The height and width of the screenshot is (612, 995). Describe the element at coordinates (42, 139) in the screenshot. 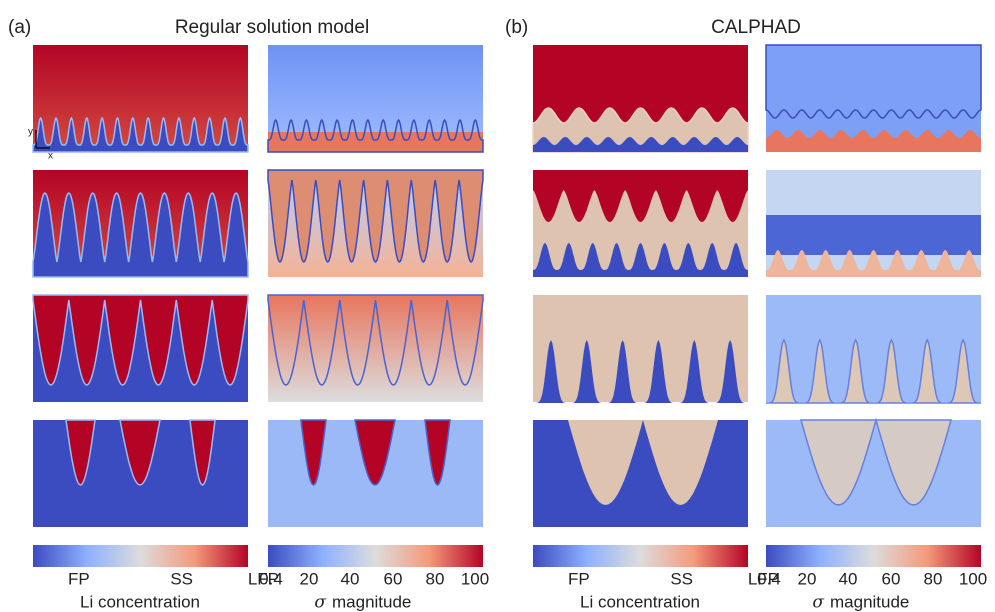

I see `axis-arrows` at that location.